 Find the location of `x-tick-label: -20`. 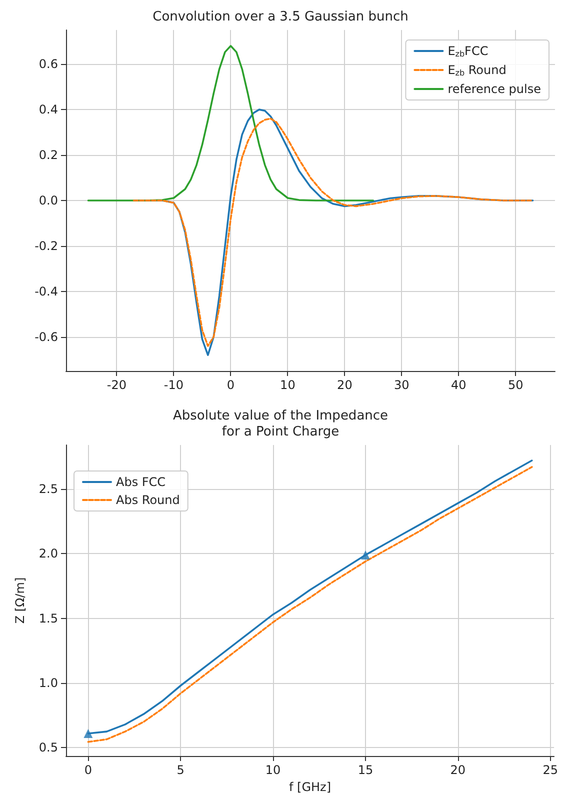

x-tick-label: -20 is located at coordinates (116, 385).